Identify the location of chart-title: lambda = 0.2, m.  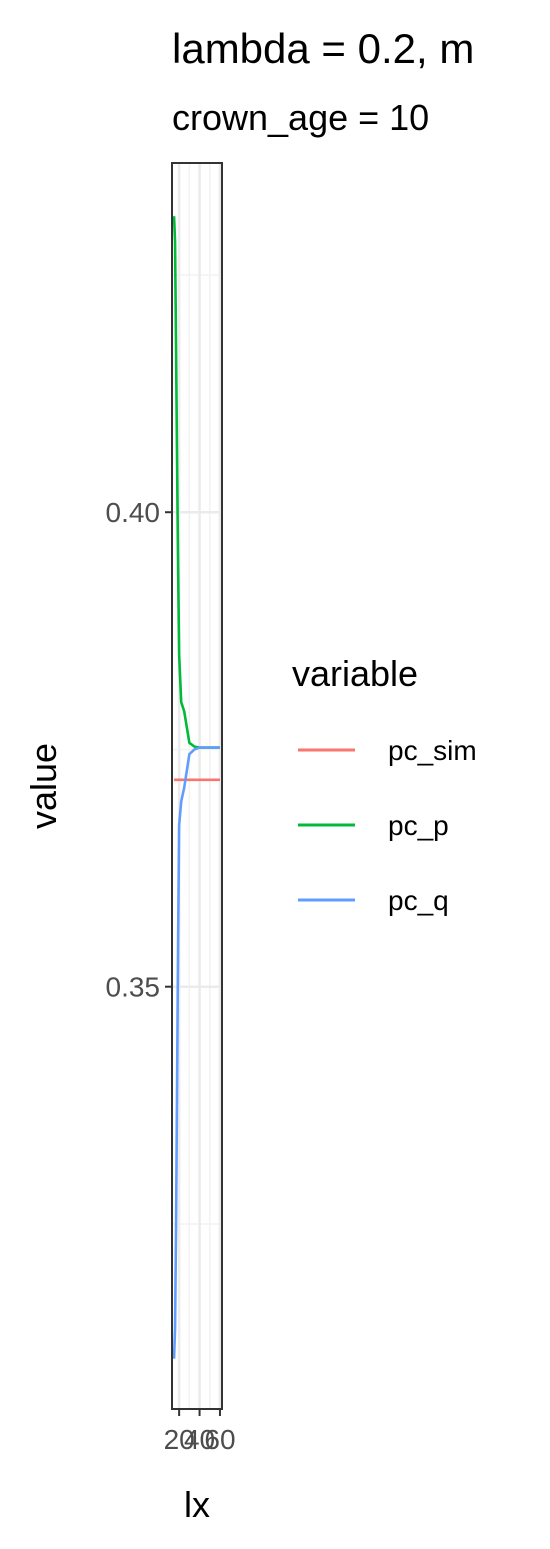
(323, 48).